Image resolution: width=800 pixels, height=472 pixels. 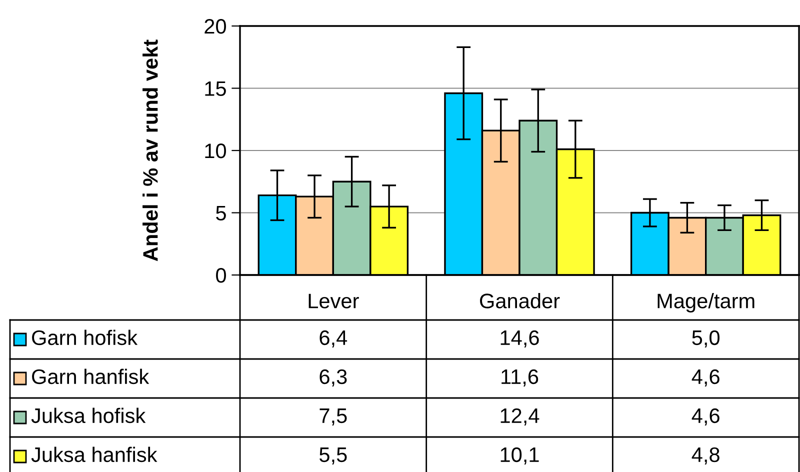 What do you see at coordinates (519, 339) in the screenshot?
I see `data-label: 14,6` at bounding box center [519, 339].